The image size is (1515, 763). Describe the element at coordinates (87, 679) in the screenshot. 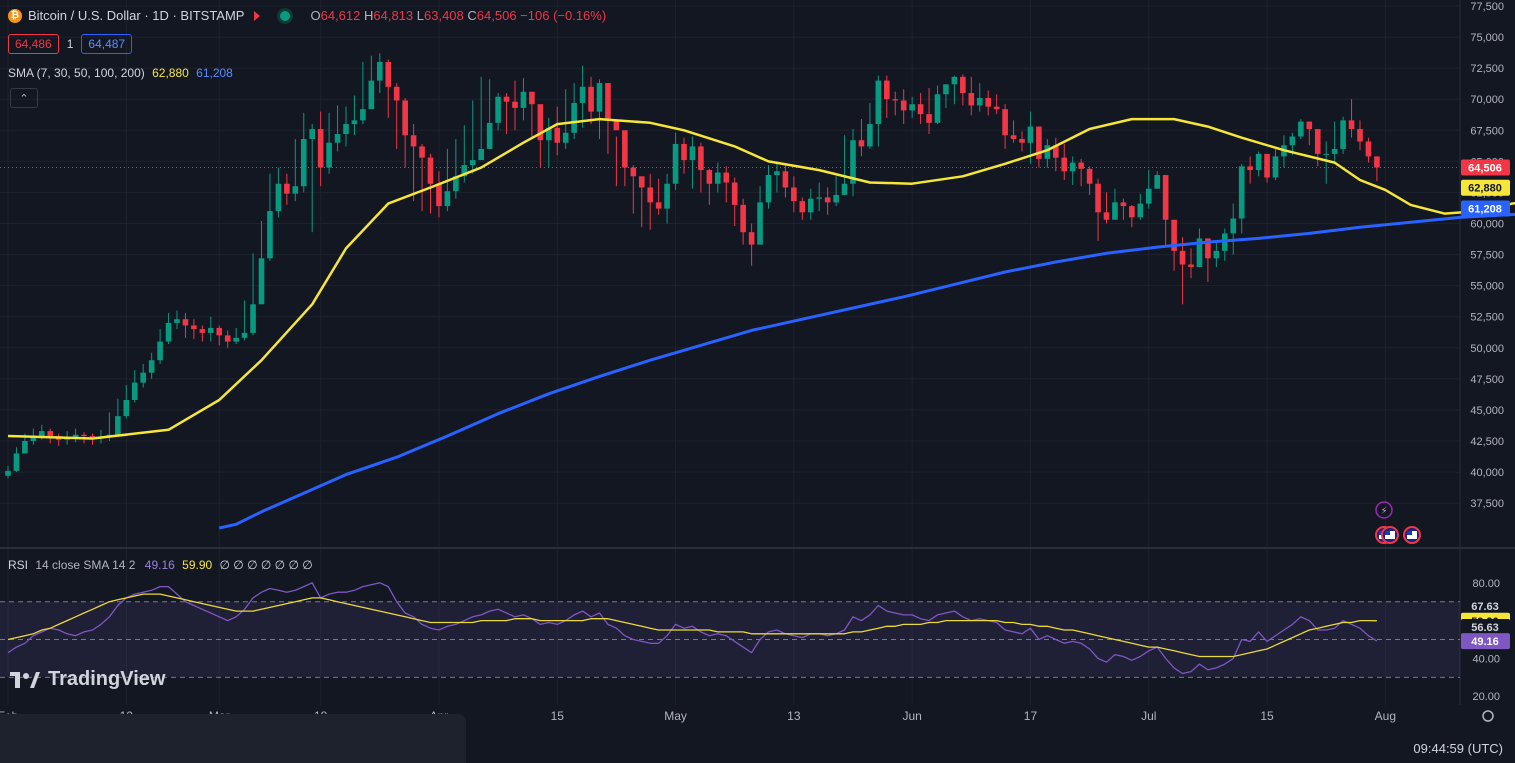

I see `tradingview-logo: TradingView` at that location.